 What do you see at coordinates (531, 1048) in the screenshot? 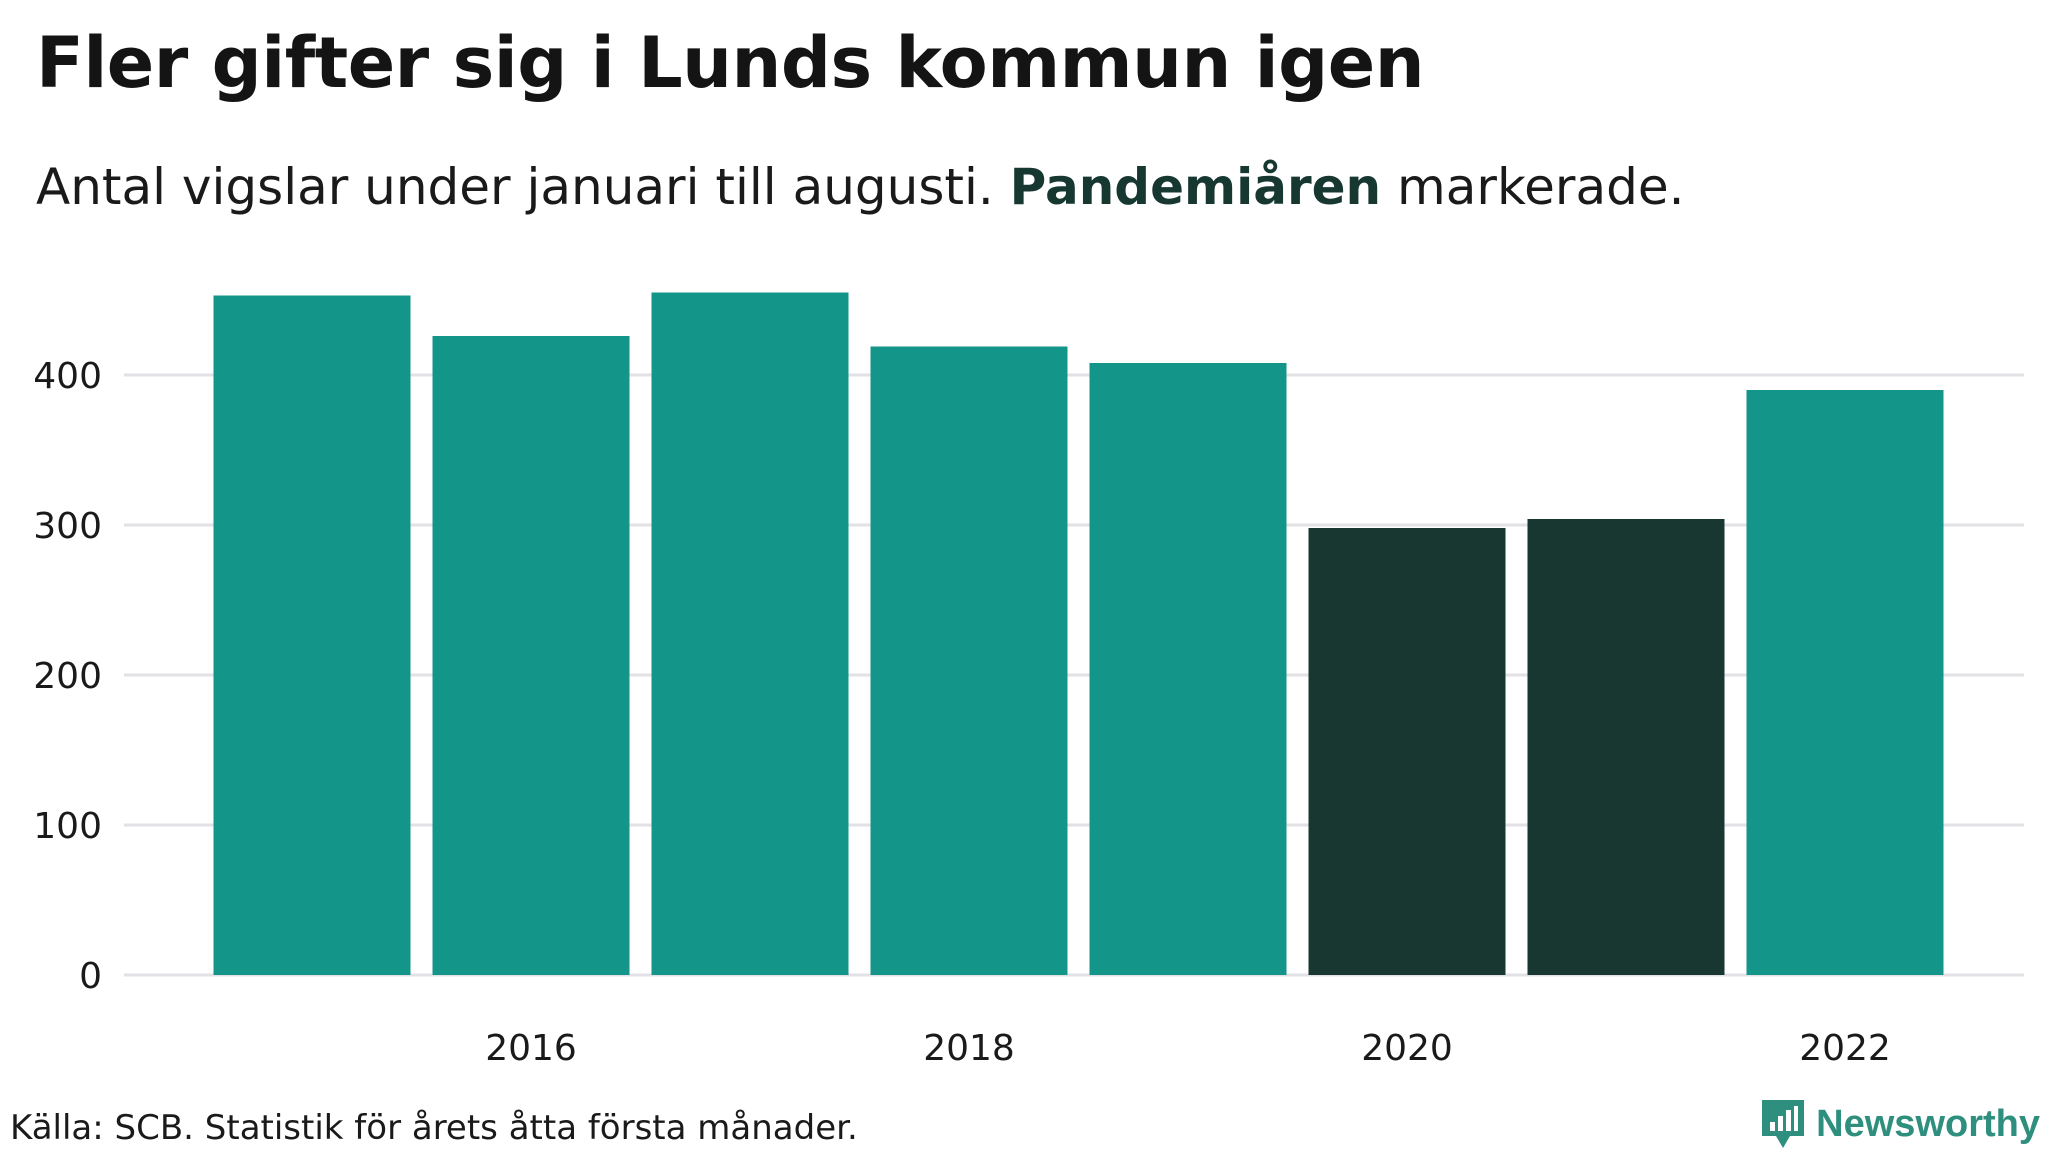
I see `x-tick-label: 2016` at bounding box center [531, 1048].